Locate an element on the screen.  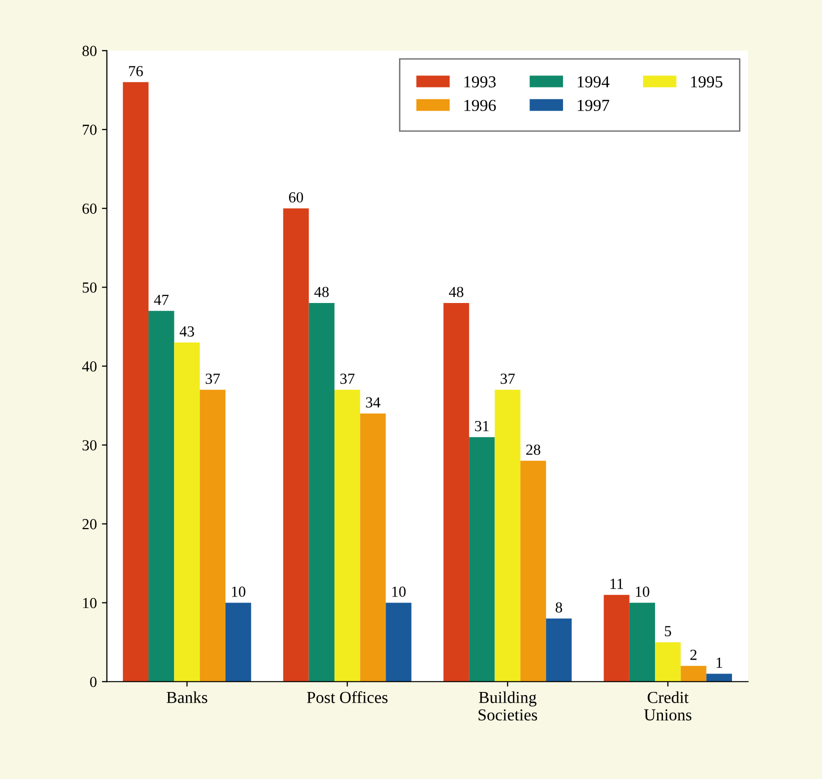
data-label: 1 is located at coordinates (719, 663).